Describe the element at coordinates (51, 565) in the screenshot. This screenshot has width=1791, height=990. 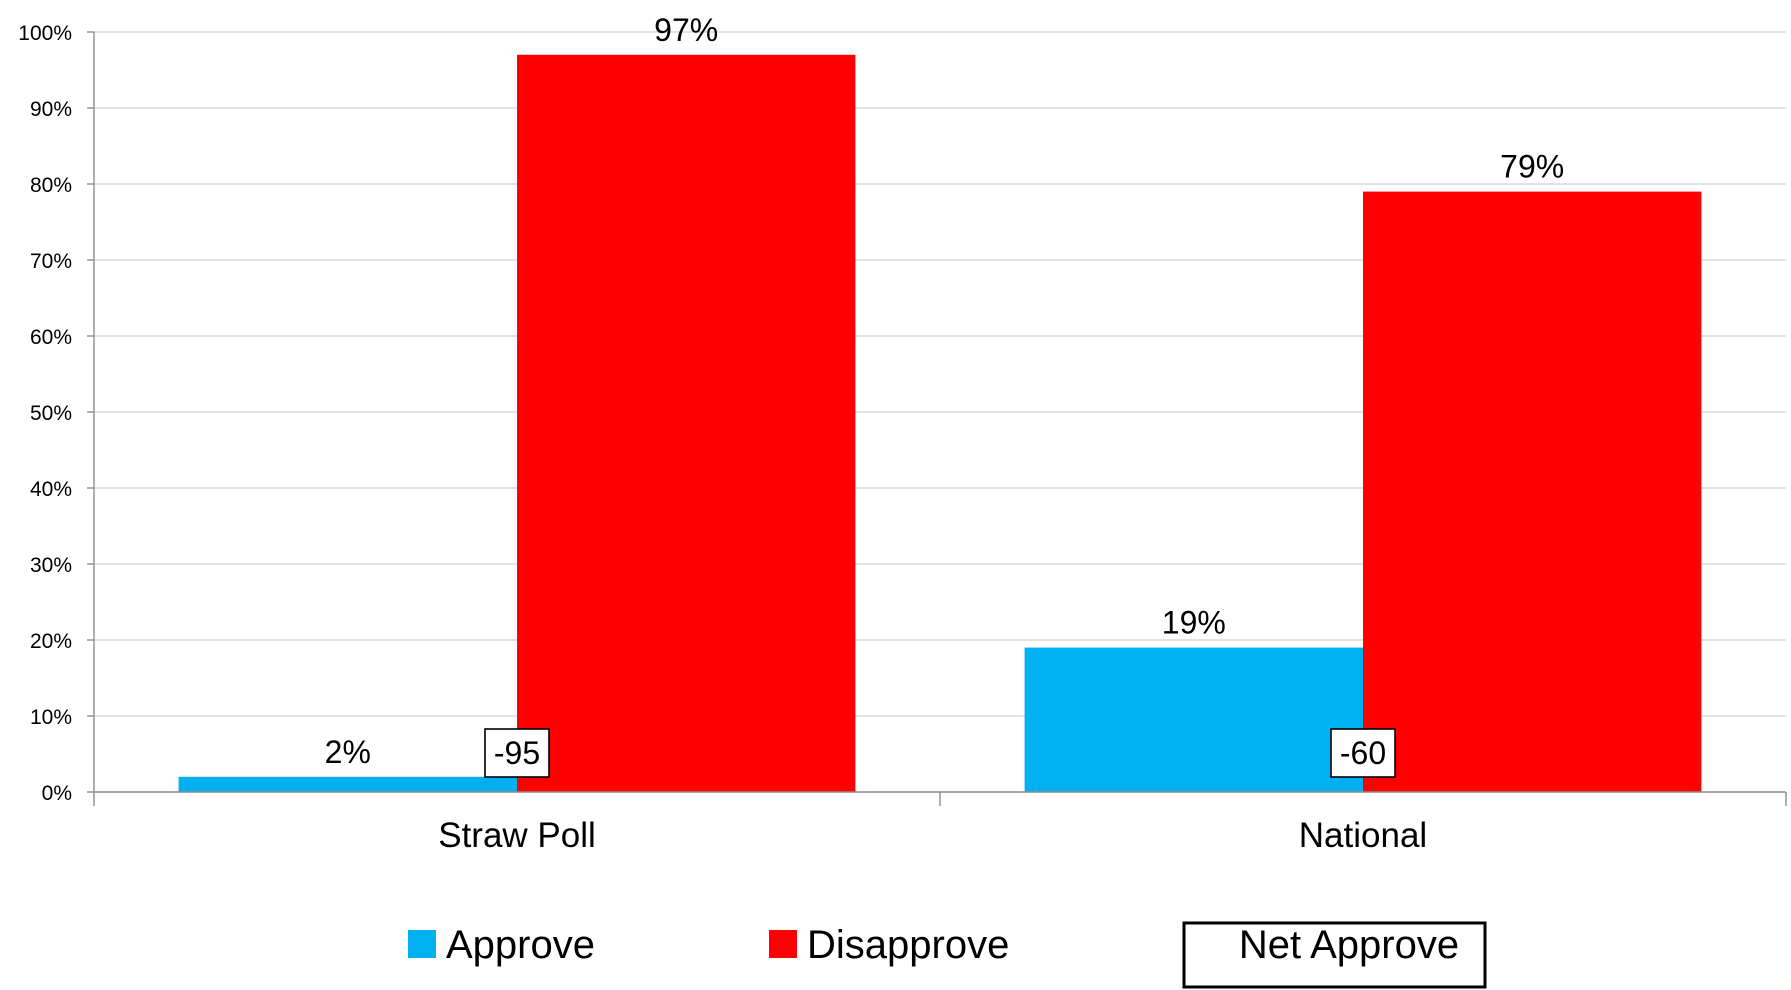
I see `y-tick-label: 30%` at that location.